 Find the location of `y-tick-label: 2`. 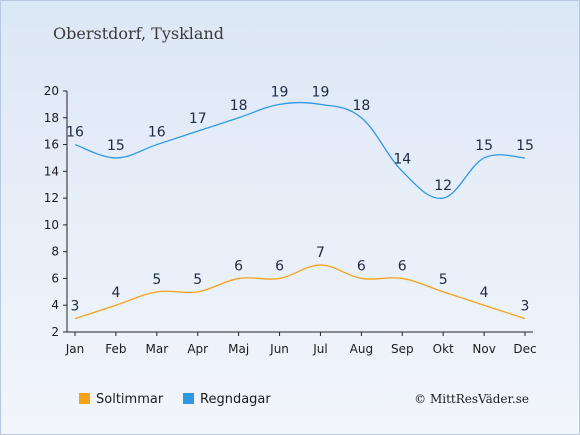

y-tick-label: 2 is located at coordinates (55, 332).